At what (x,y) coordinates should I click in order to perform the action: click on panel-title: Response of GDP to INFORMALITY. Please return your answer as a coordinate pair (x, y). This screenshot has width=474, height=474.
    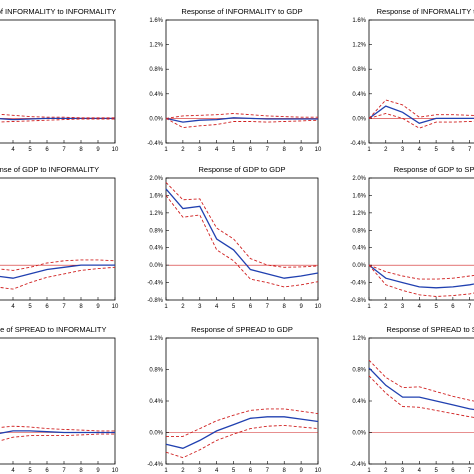
    Looking at the image, I should click on (49, 169).